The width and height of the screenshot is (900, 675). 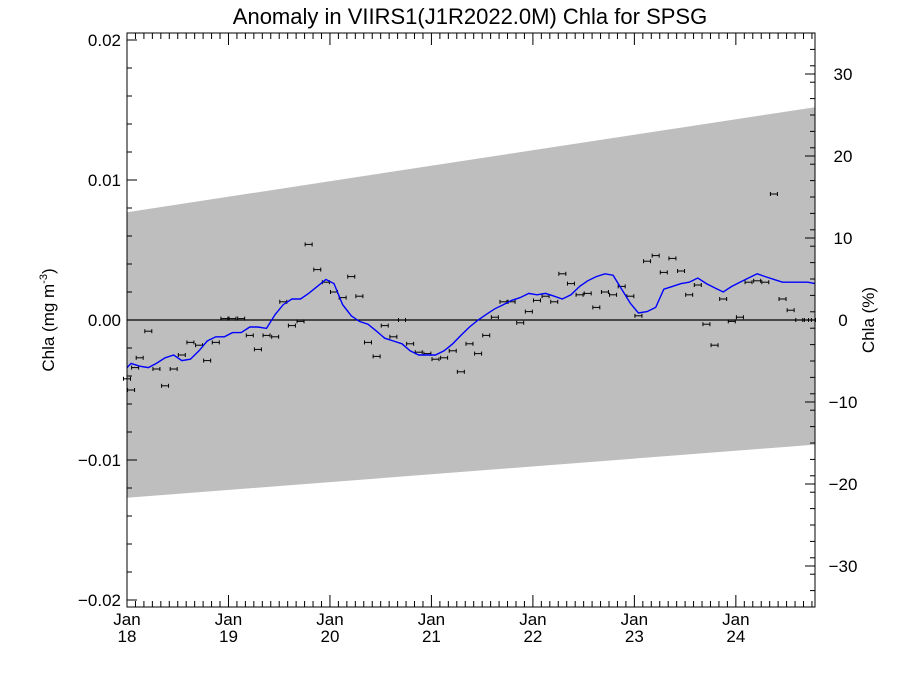 What do you see at coordinates (842, 320) in the screenshot?
I see `right-tick-label: 0` at bounding box center [842, 320].